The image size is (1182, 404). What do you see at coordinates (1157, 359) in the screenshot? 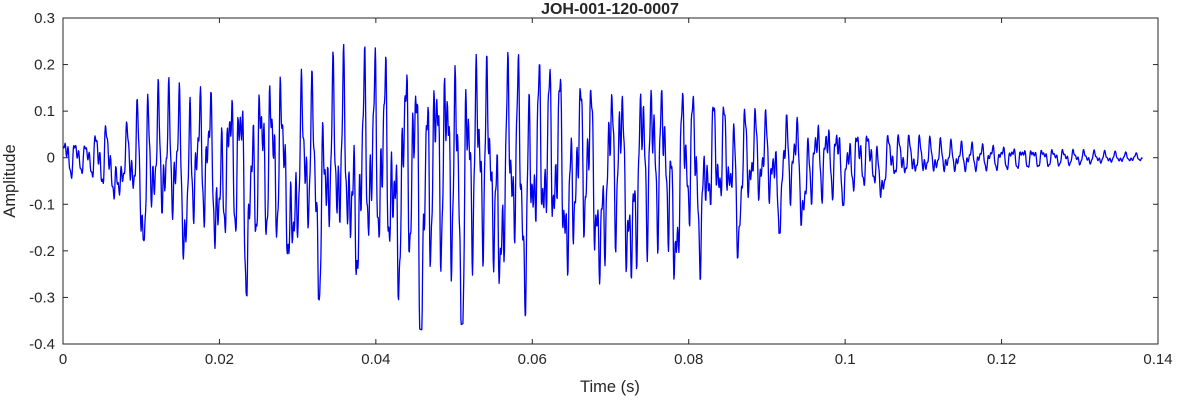
I see `x-tick-label: 0.14` at bounding box center [1157, 359].